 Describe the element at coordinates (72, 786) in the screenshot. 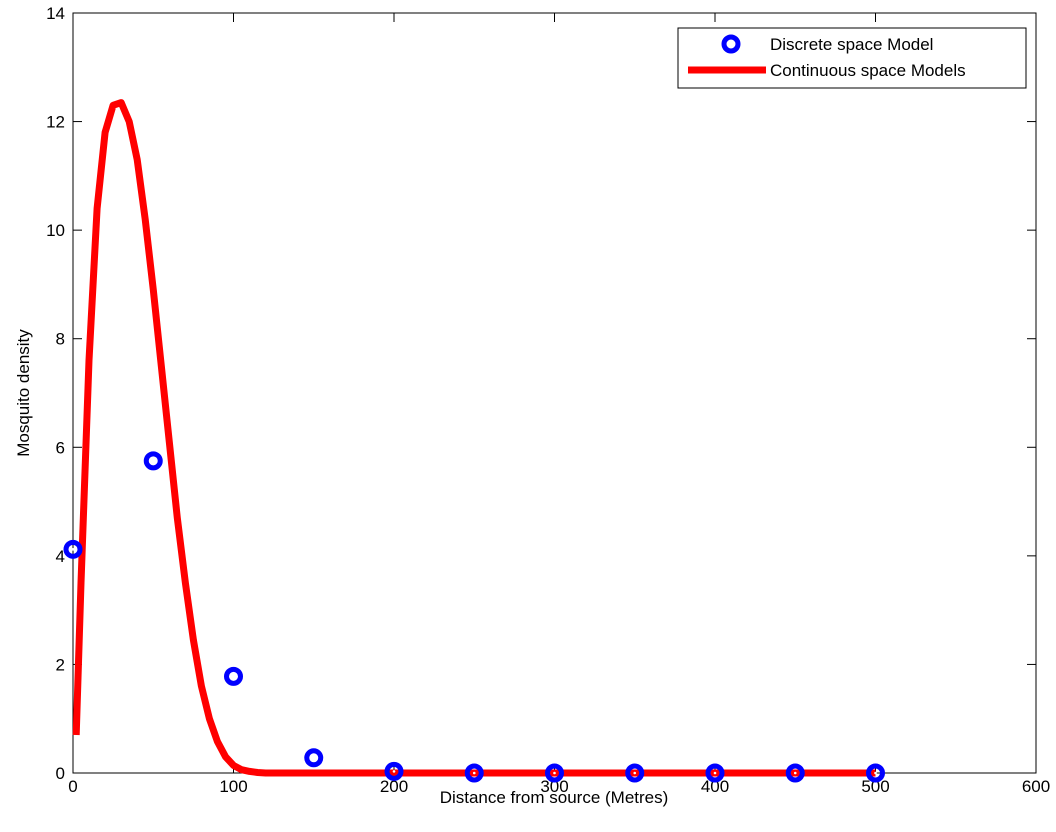

I see `x-tick-label: 0` at that location.